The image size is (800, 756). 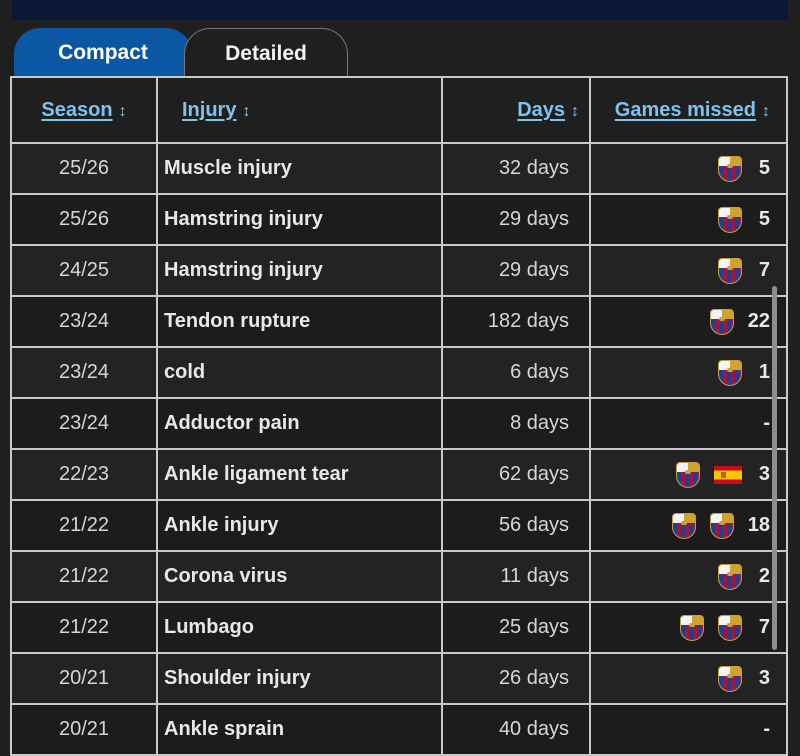 I want to click on table-row: 25/26 Muscle injury 32 days 5, so click(x=399, y=168).